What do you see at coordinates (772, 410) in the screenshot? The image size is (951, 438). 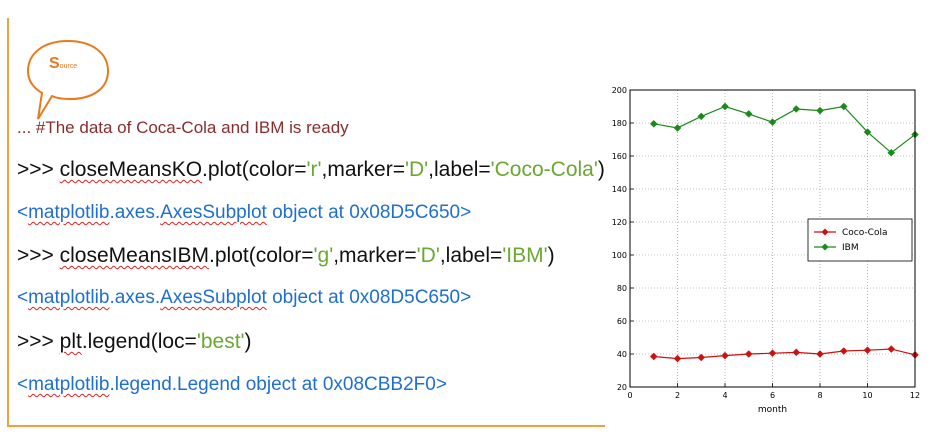 I see `x-axis-label: month` at bounding box center [772, 410].